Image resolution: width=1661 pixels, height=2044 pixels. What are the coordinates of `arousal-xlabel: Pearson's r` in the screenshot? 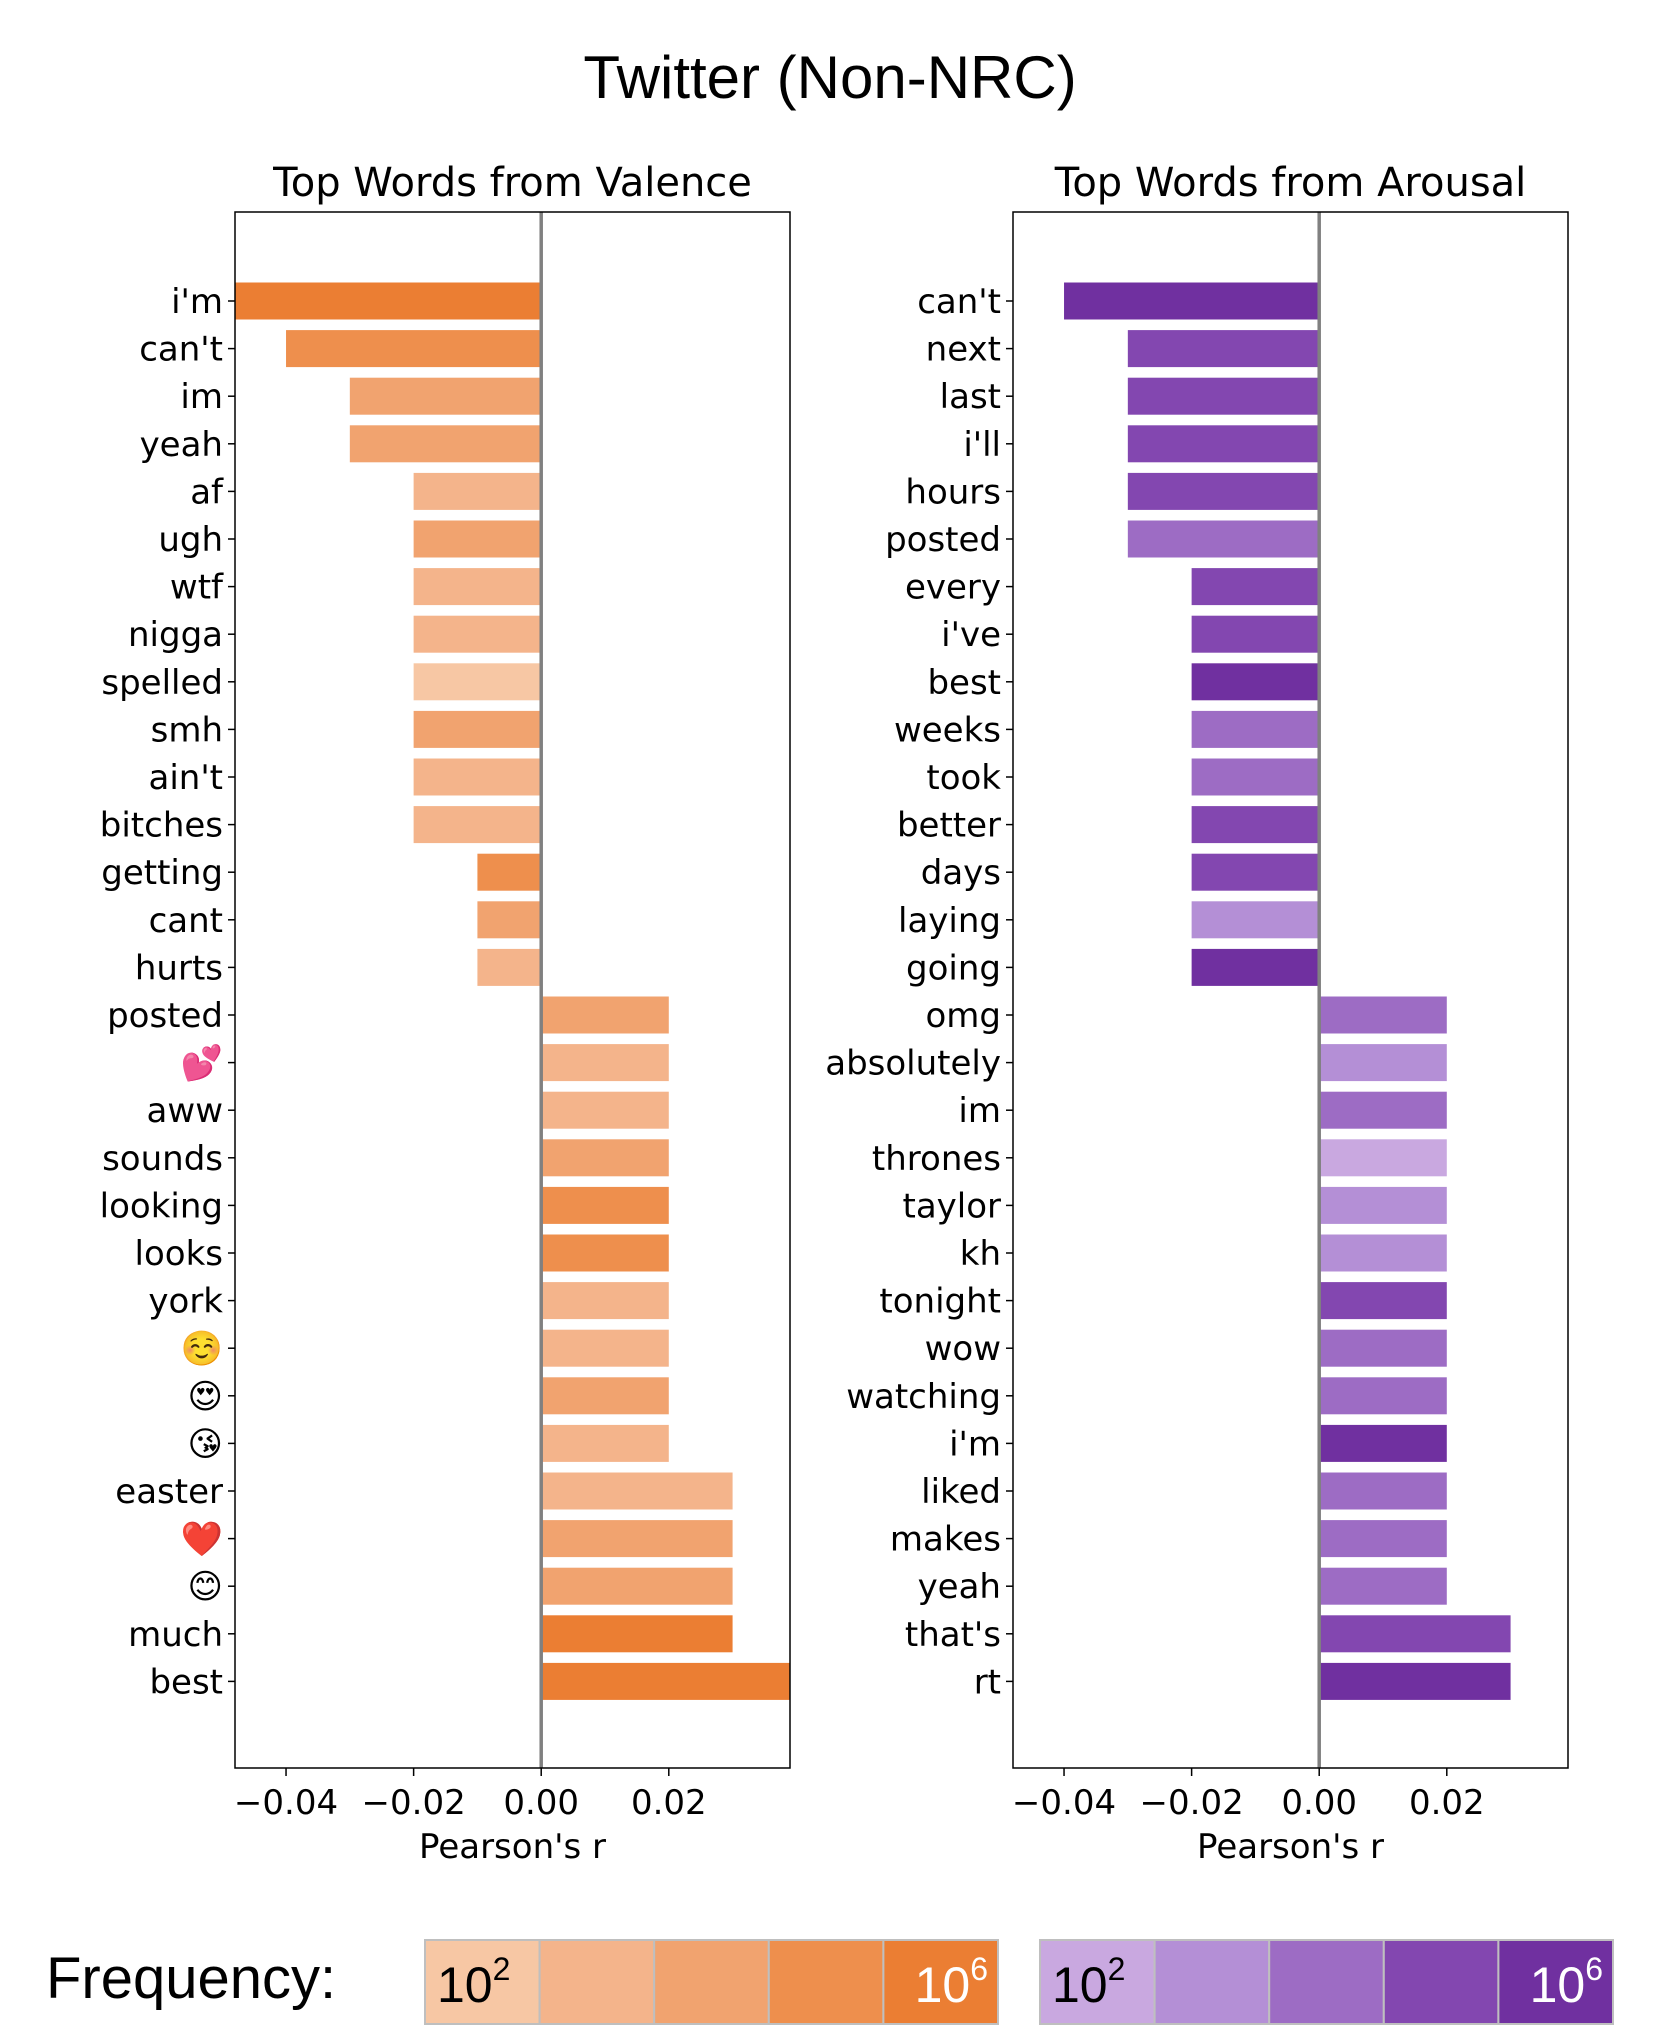 It's located at (1290, 1847).